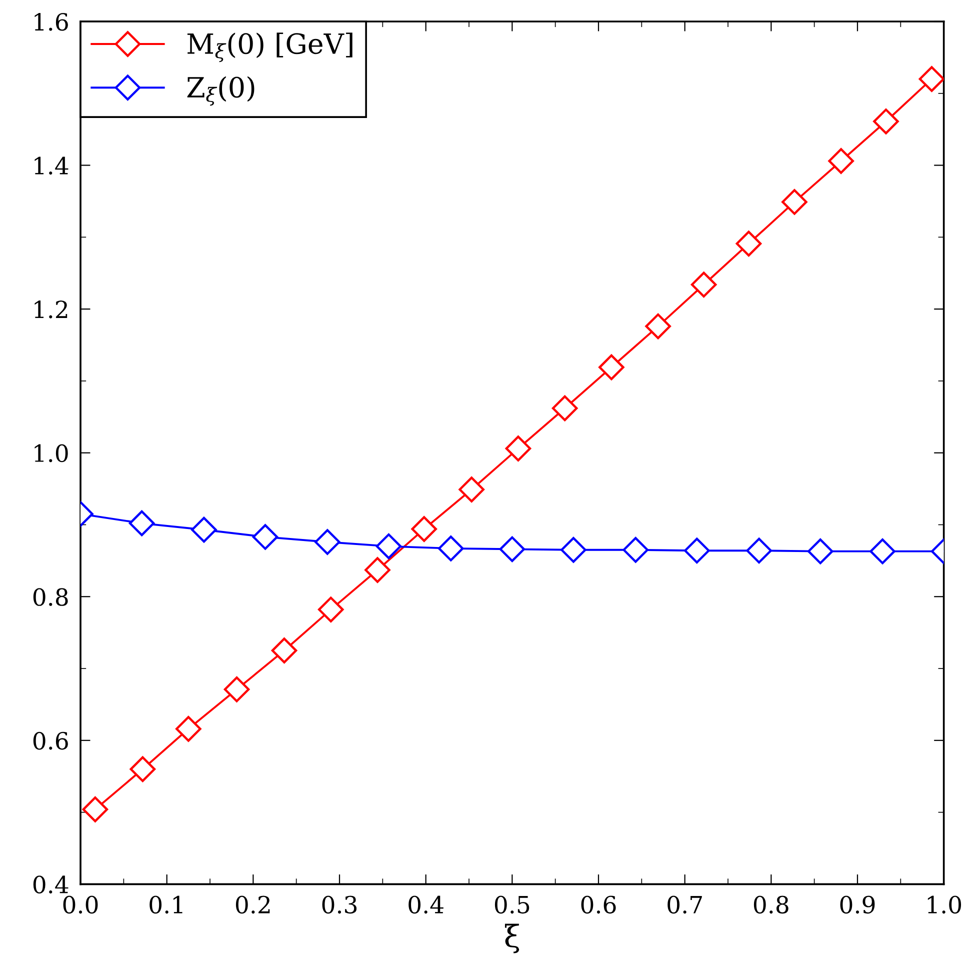 The image size is (970, 977). What do you see at coordinates (51, 453) in the screenshot?
I see `y-tick-label: 1.0` at bounding box center [51, 453].